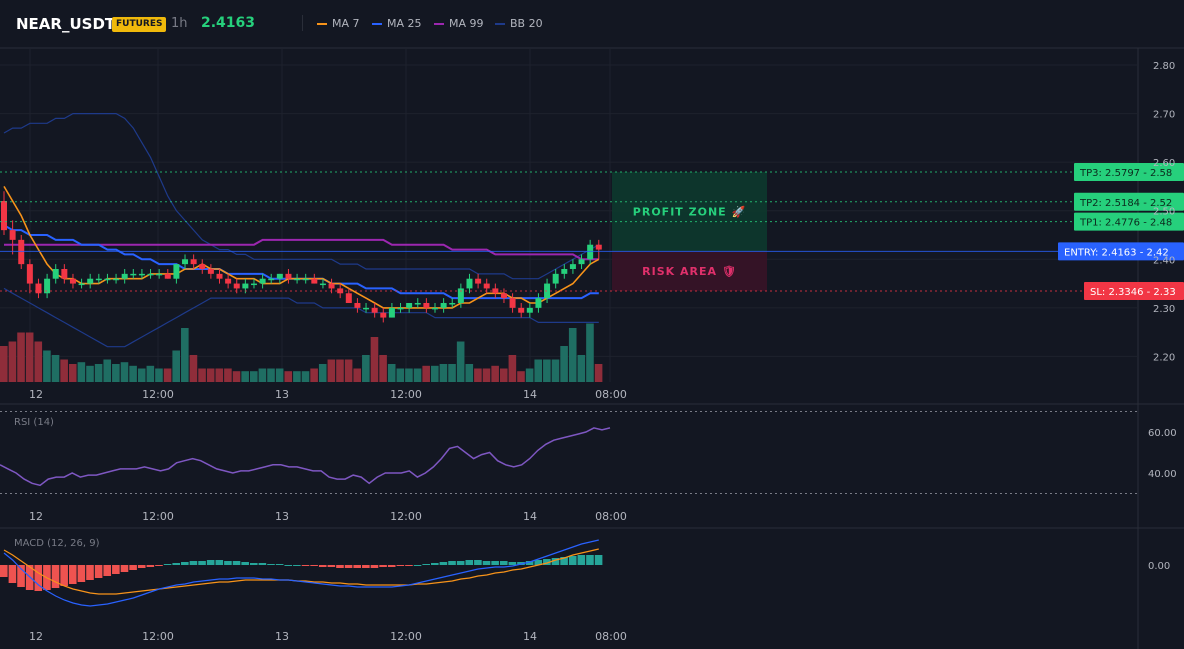 The image size is (1184, 649). I want to click on legend-ma25: MA 25, so click(397, 23).